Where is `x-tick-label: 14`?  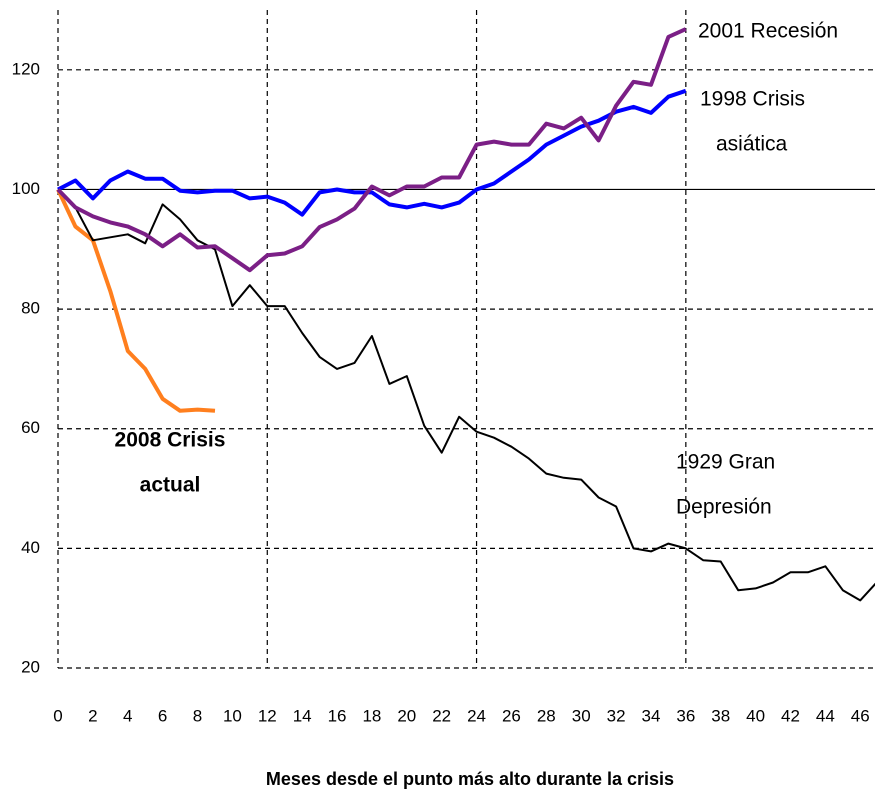 x-tick-label: 14 is located at coordinates (302, 715).